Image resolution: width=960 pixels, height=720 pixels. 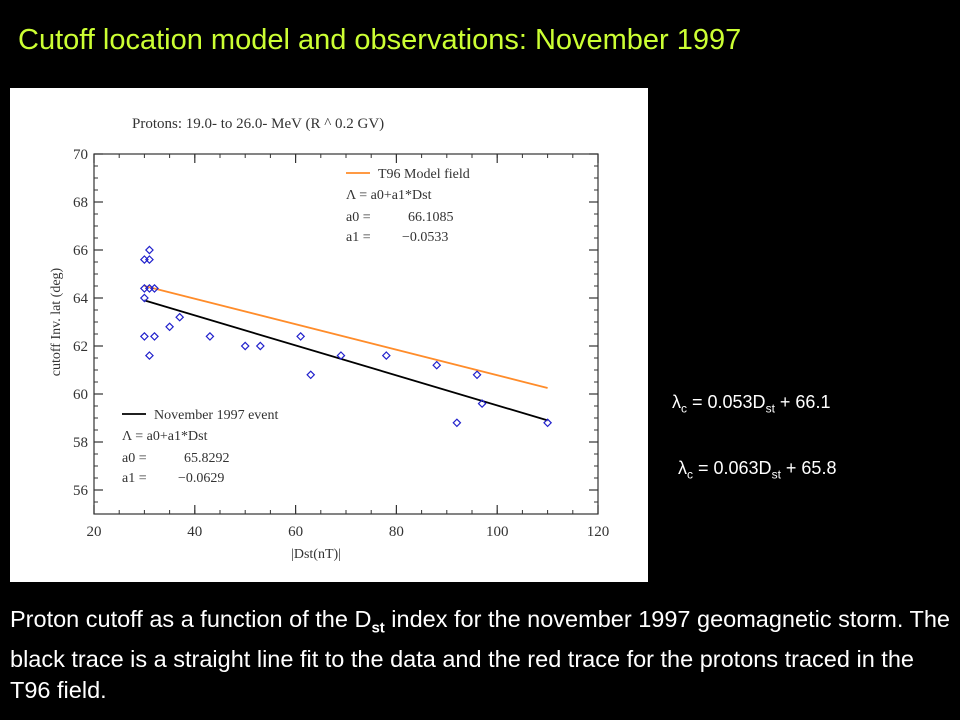 What do you see at coordinates (80, 203) in the screenshot?
I see `y-tick-label: 68` at bounding box center [80, 203].